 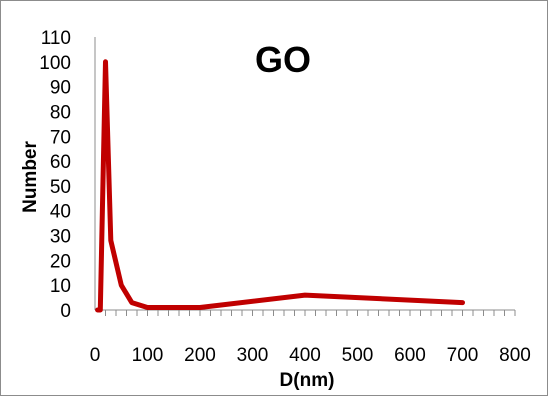 I want to click on x-tick-label: 600, so click(x=410, y=355).